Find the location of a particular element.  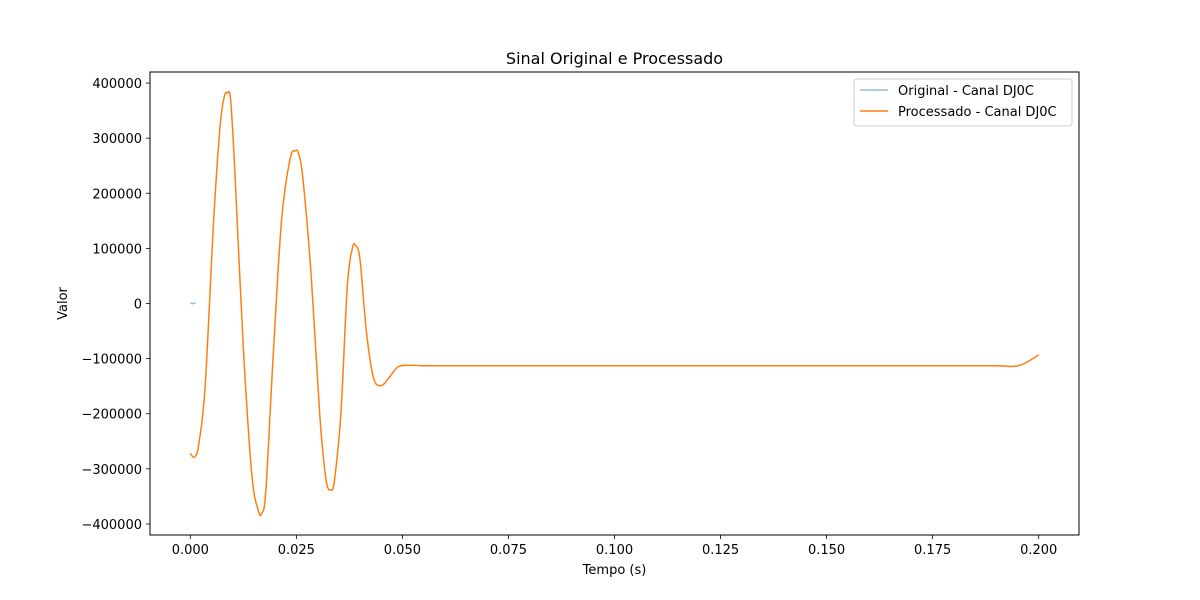

x-tick-label: 0.125 is located at coordinates (720, 550).